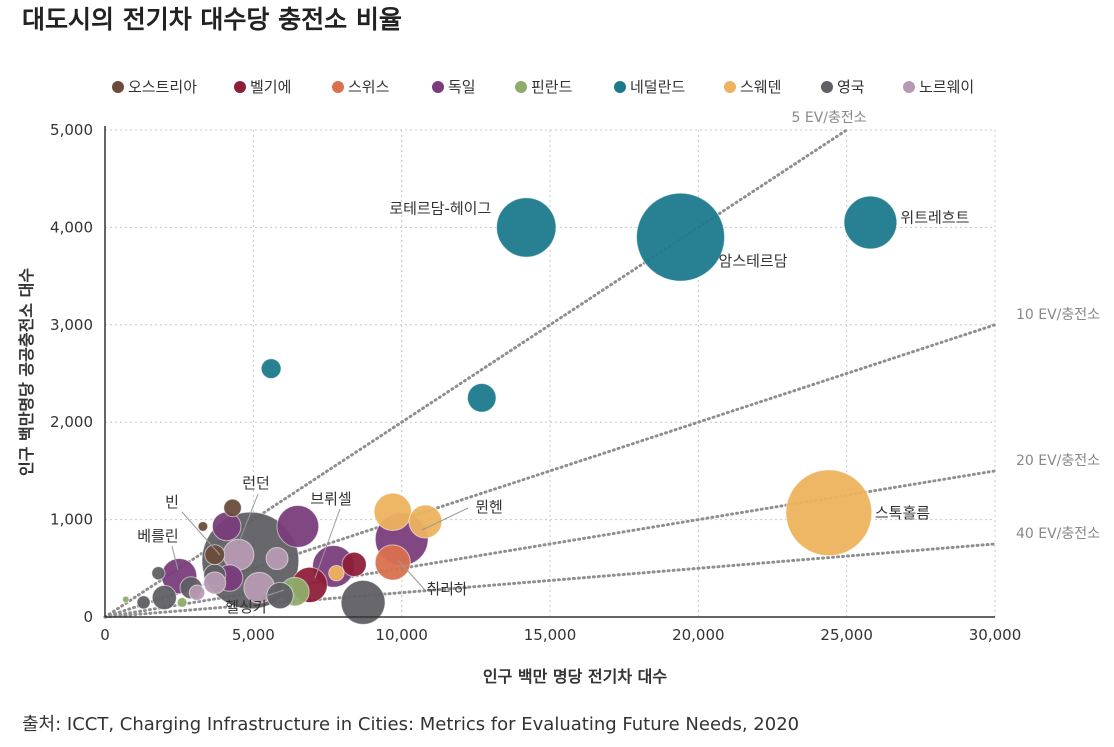  What do you see at coordinates (71, 520) in the screenshot?
I see `y-tick-label: 1,000` at bounding box center [71, 520].